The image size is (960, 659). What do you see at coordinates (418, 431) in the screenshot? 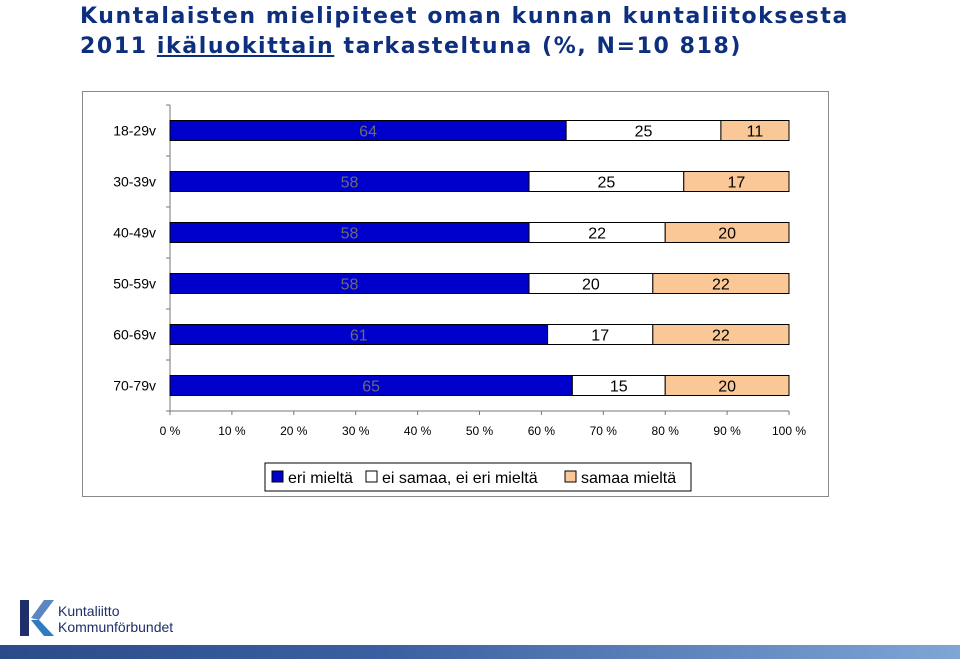
I see `x-tick-label: 40 %` at bounding box center [418, 431].